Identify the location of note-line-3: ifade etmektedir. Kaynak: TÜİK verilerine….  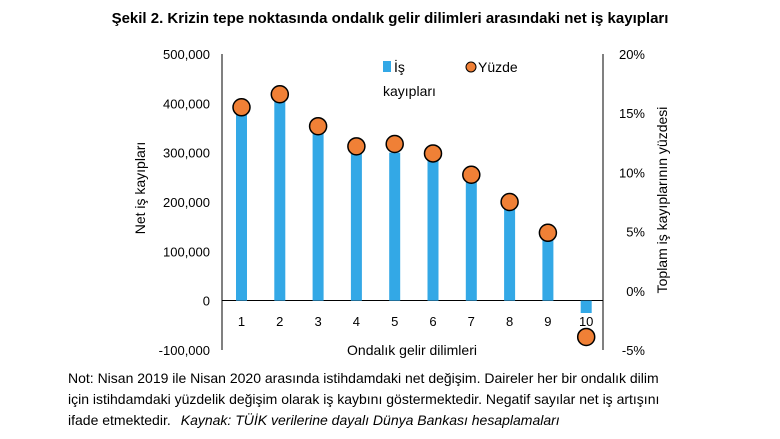
(418, 420).